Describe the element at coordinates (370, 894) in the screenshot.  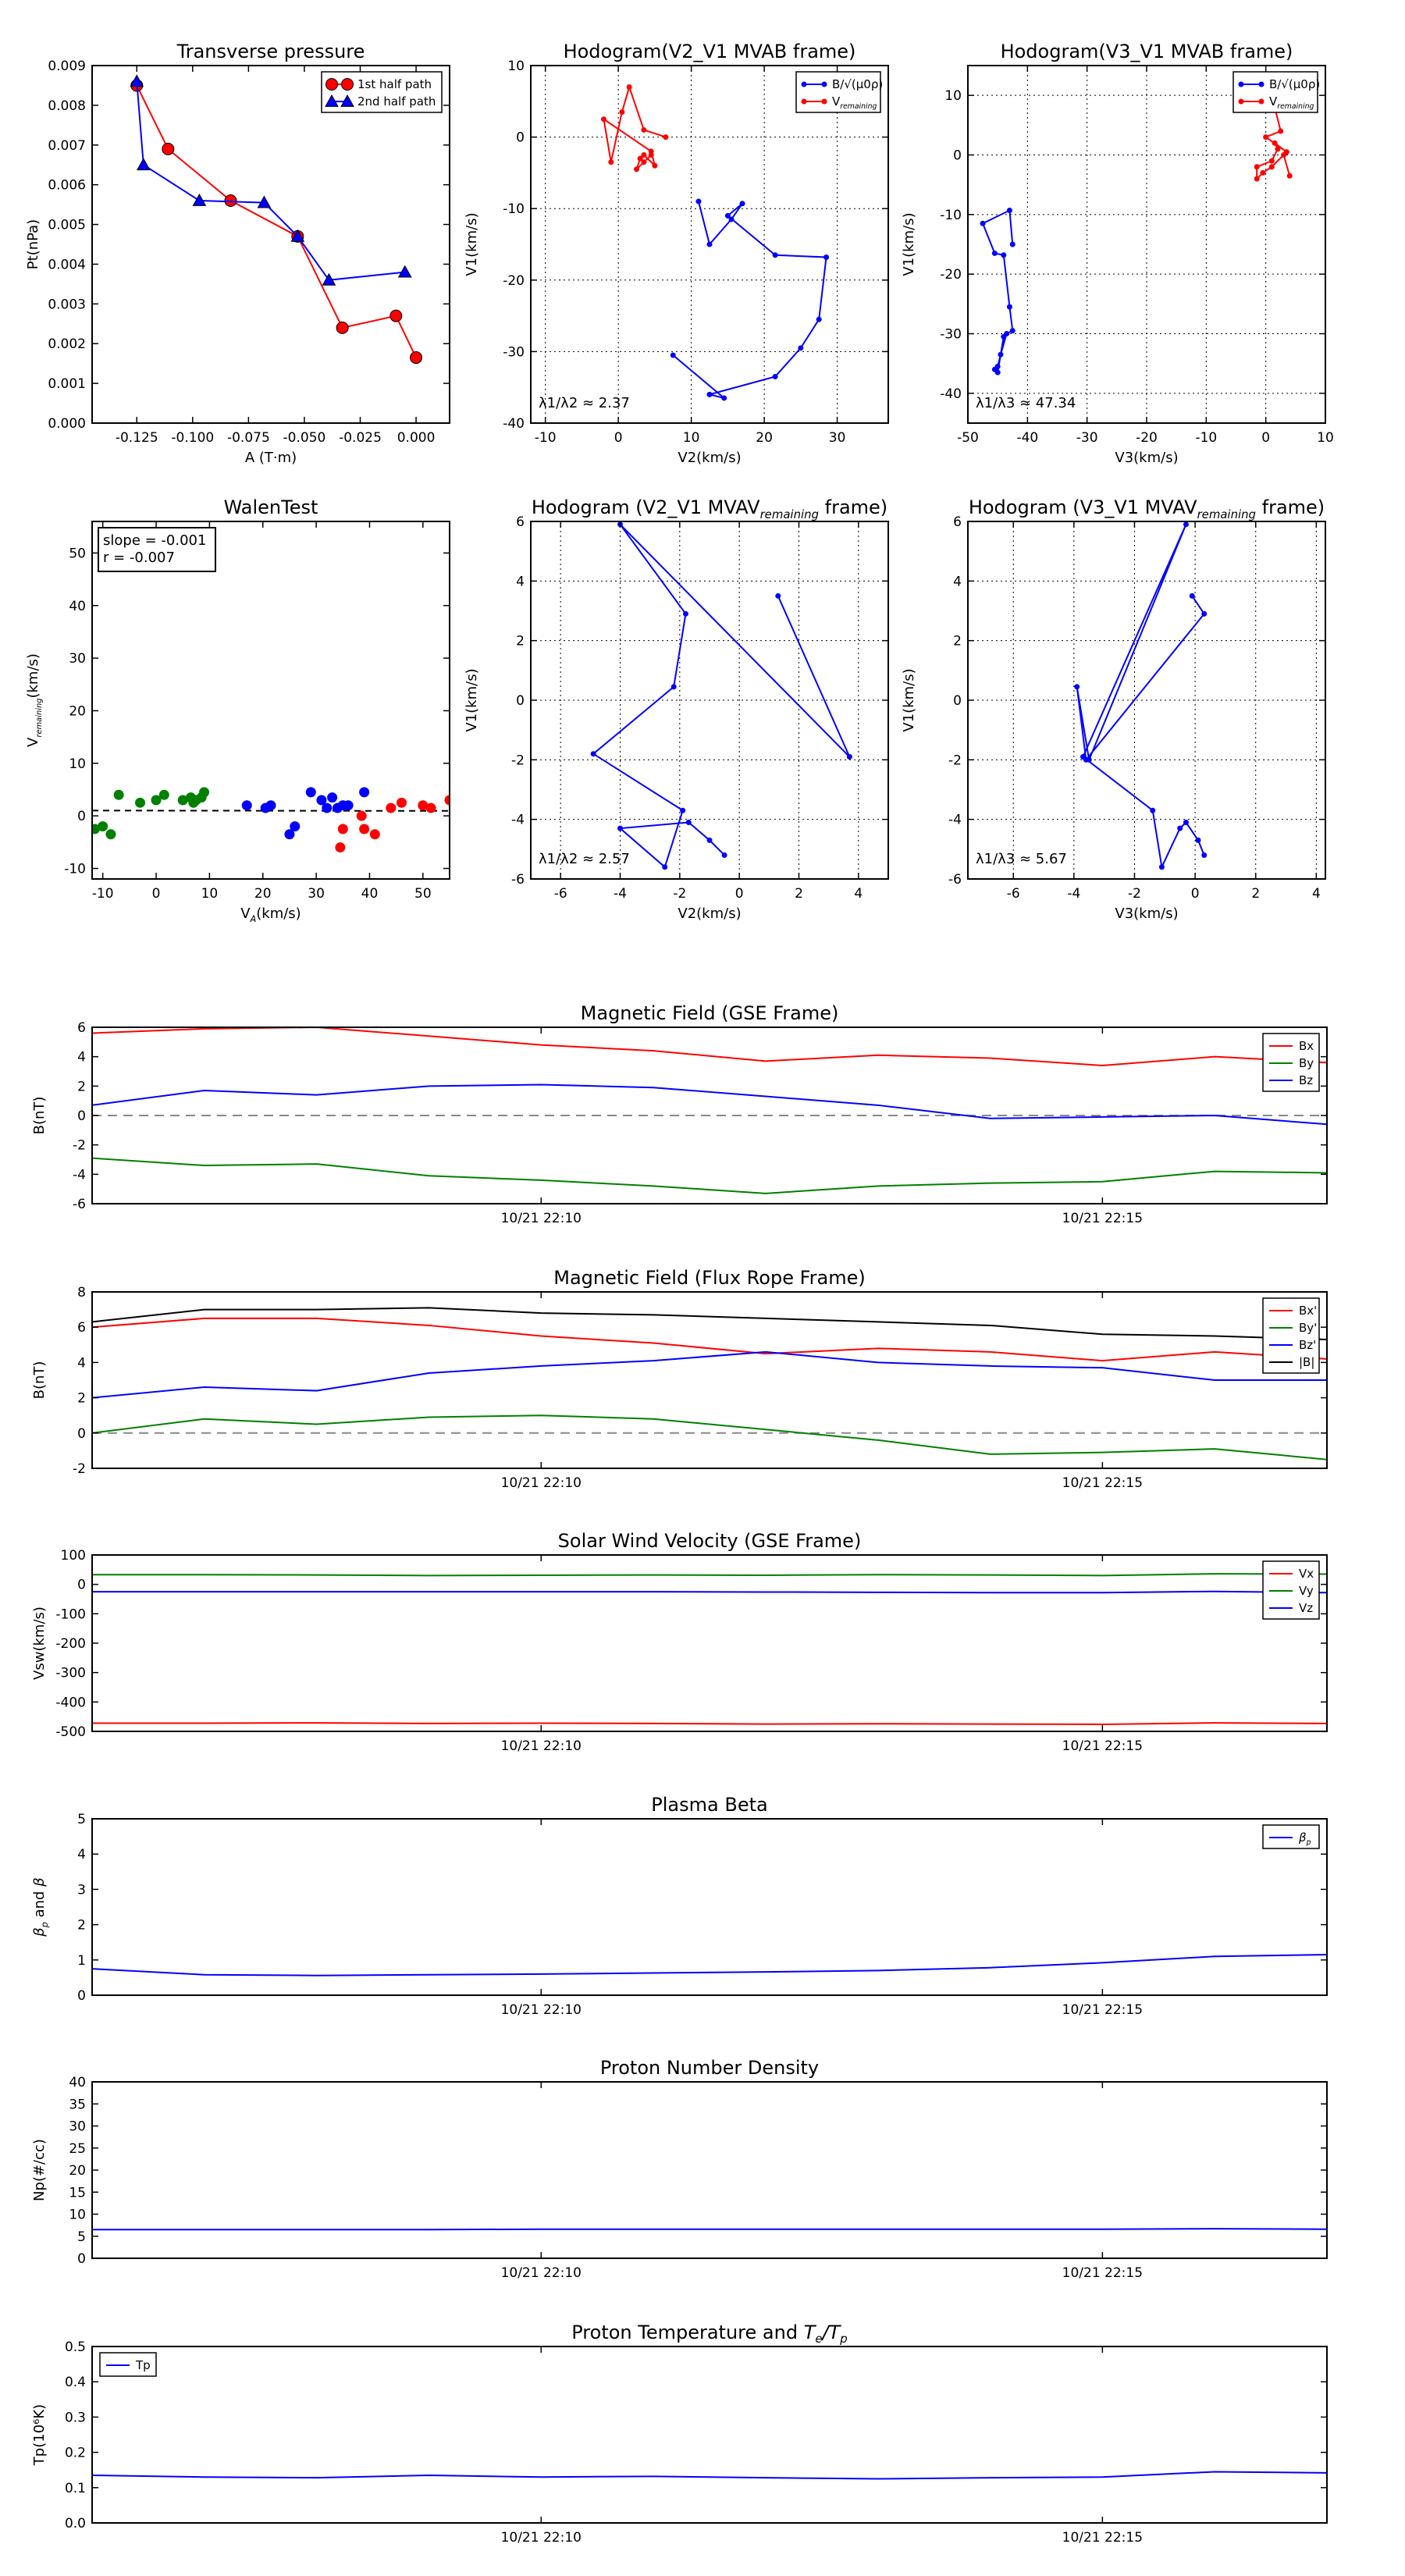
I see `x-tick-label: 40` at that location.